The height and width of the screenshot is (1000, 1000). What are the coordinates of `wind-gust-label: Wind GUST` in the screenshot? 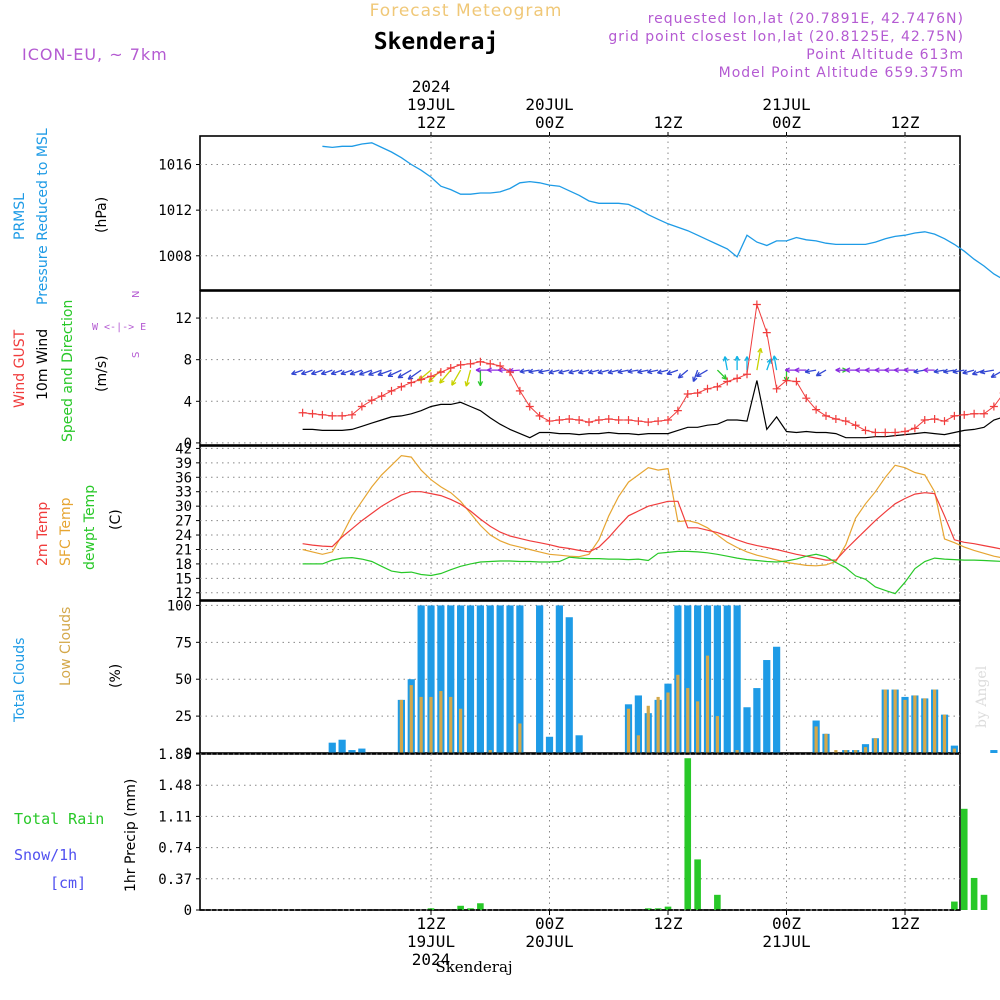 It's located at (20, 368).